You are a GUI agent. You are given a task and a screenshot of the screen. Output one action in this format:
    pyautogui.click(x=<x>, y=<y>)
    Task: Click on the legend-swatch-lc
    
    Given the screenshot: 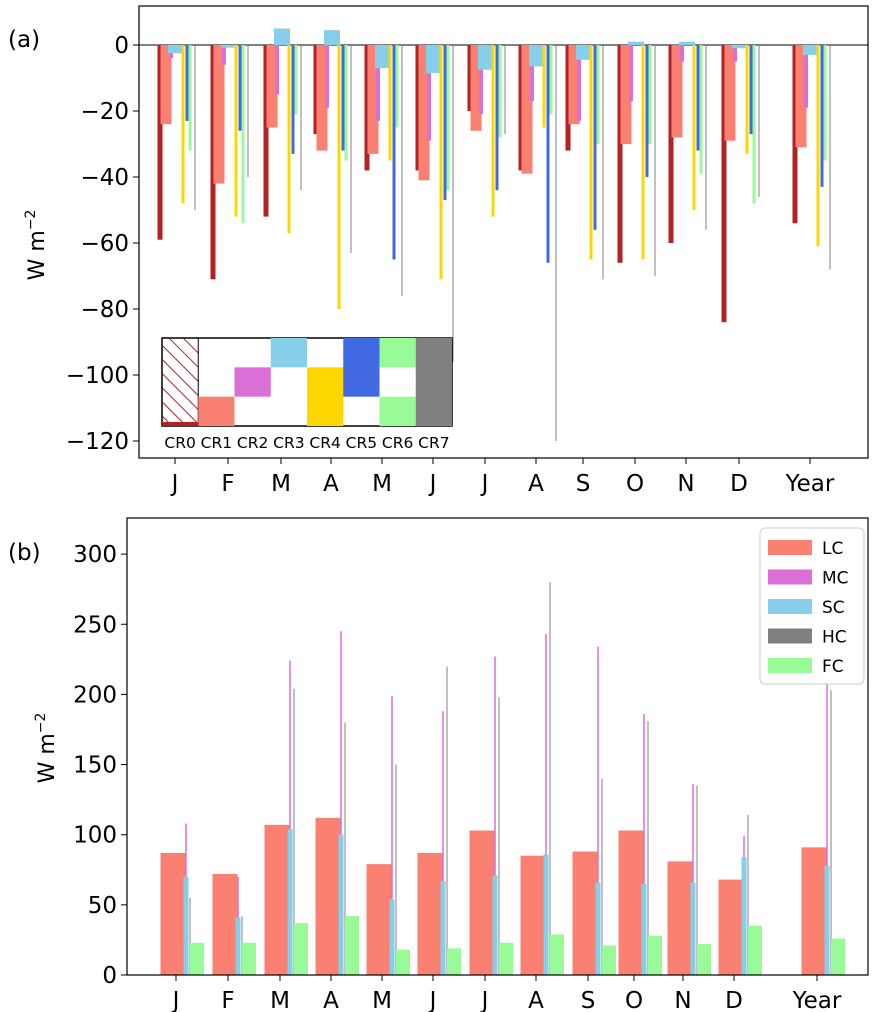 What is the action you would take?
    pyautogui.click(x=790, y=547)
    